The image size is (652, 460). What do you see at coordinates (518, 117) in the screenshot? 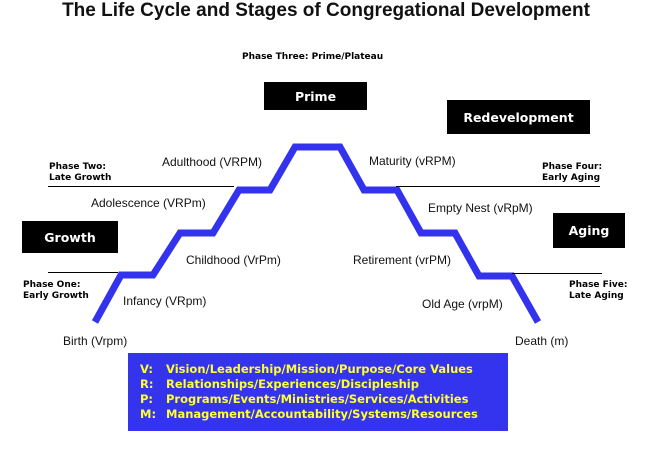
I see `redevelopment-box: Redevelopment` at bounding box center [518, 117].